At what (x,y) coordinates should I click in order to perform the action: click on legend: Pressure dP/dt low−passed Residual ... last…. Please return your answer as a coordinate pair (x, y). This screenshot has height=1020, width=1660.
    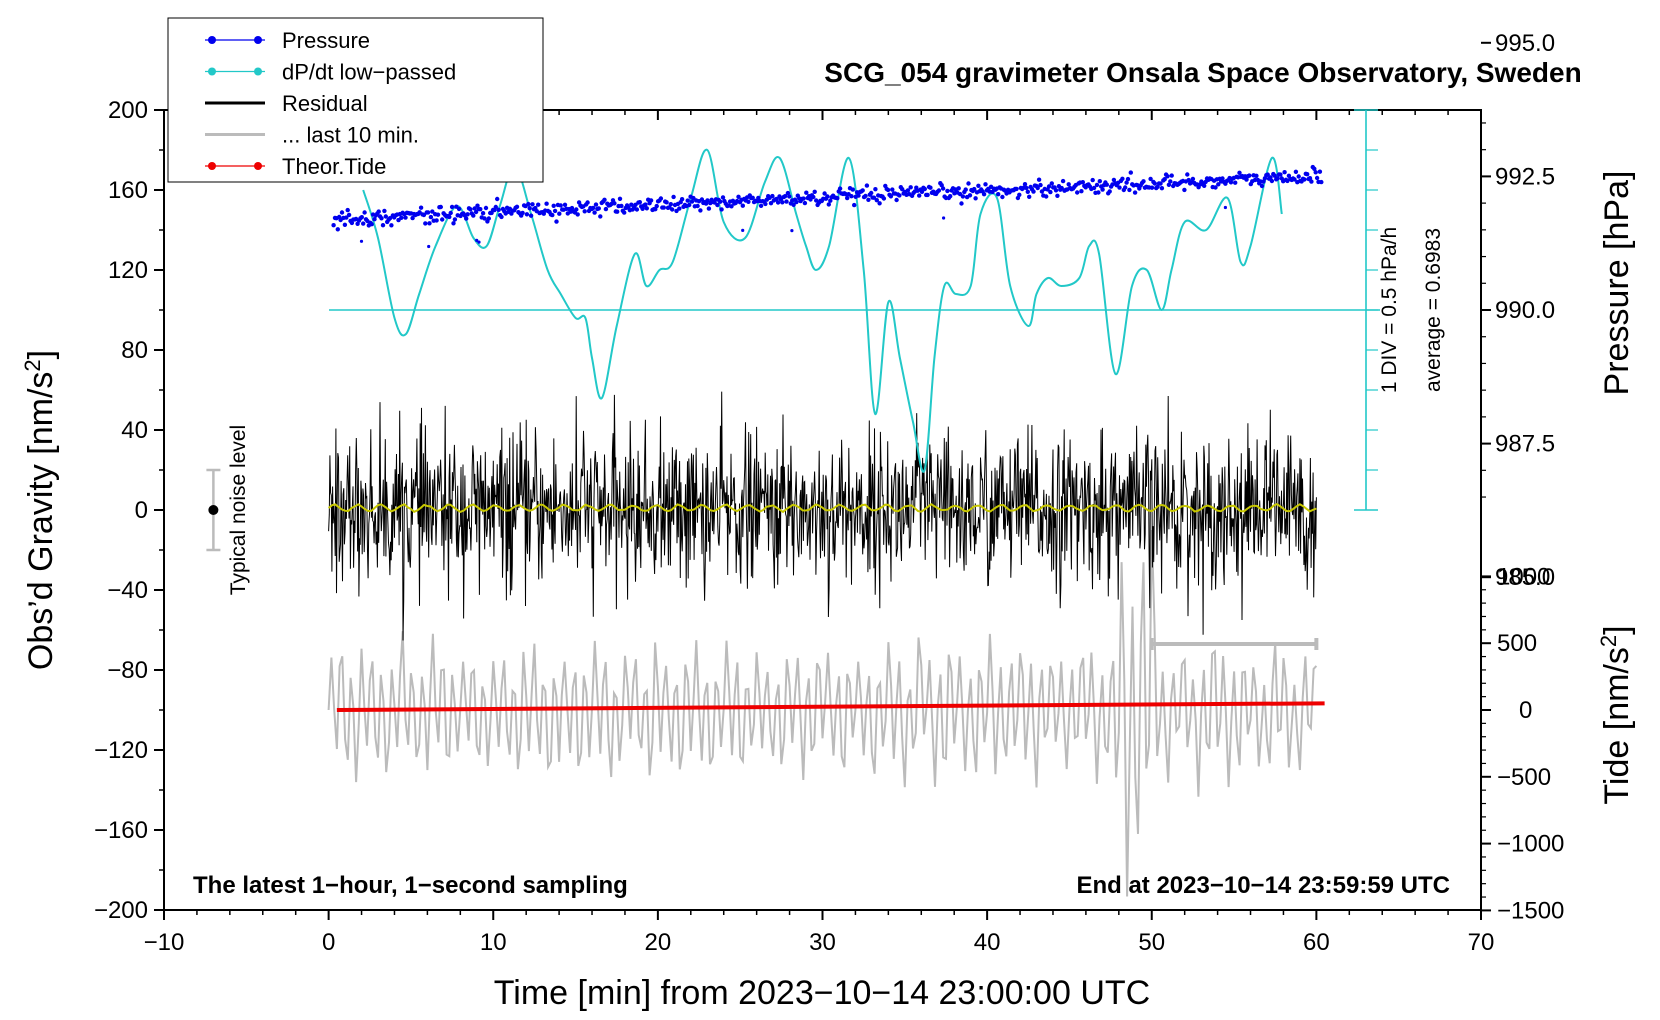
    Looking at the image, I should click on (355, 100).